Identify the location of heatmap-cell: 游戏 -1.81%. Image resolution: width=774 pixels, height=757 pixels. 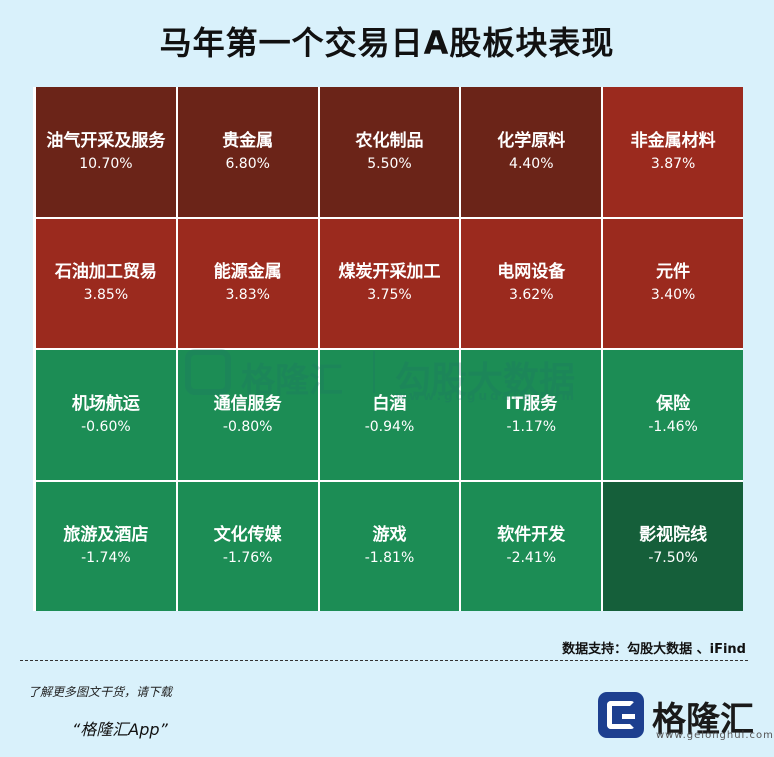
(389, 546).